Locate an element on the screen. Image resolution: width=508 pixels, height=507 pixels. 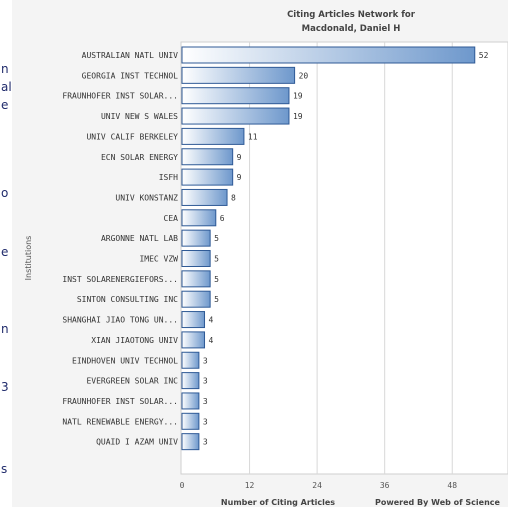
x-tick-label: 36 is located at coordinates (385, 485).